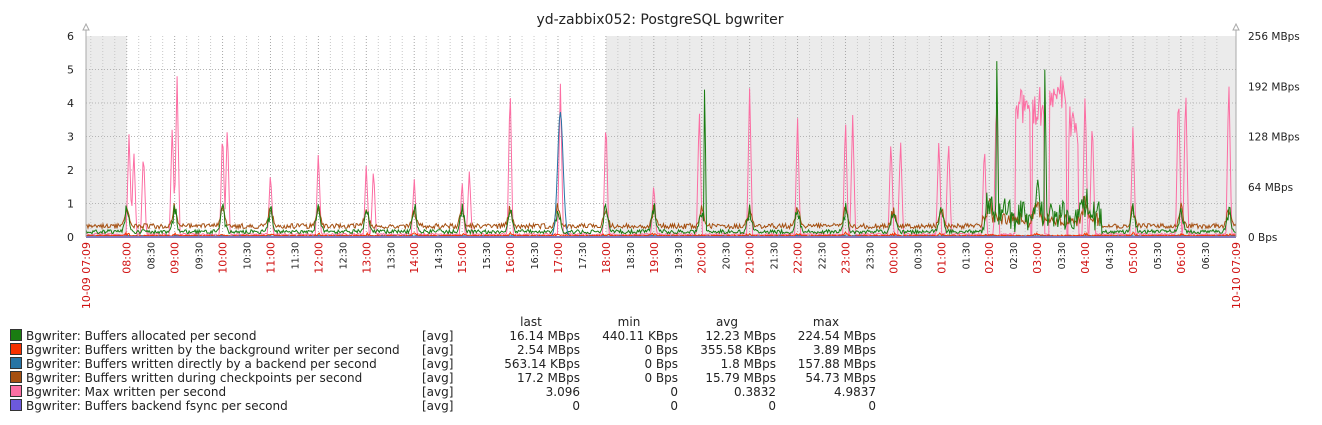  What do you see at coordinates (127, 258) in the screenshot?
I see `x-tick-label: 08:00` at bounding box center [127, 258].